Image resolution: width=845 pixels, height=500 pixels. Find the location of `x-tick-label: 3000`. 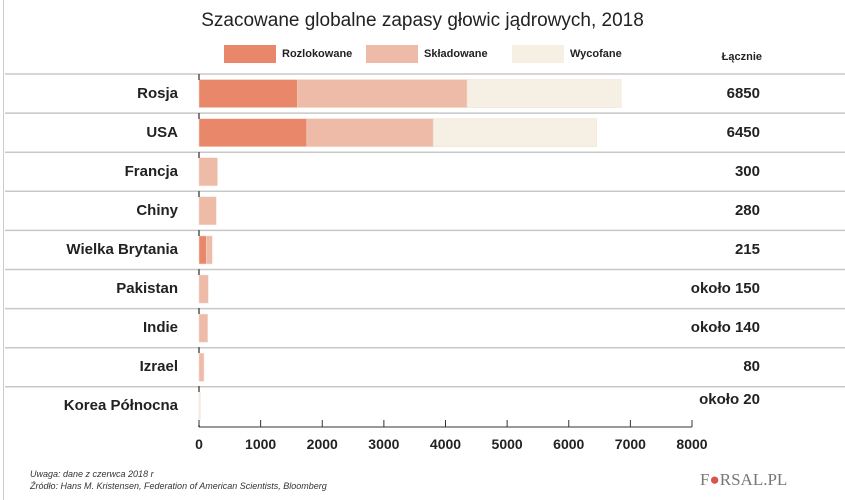

x-tick-label: 3000 is located at coordinates (384, 444).